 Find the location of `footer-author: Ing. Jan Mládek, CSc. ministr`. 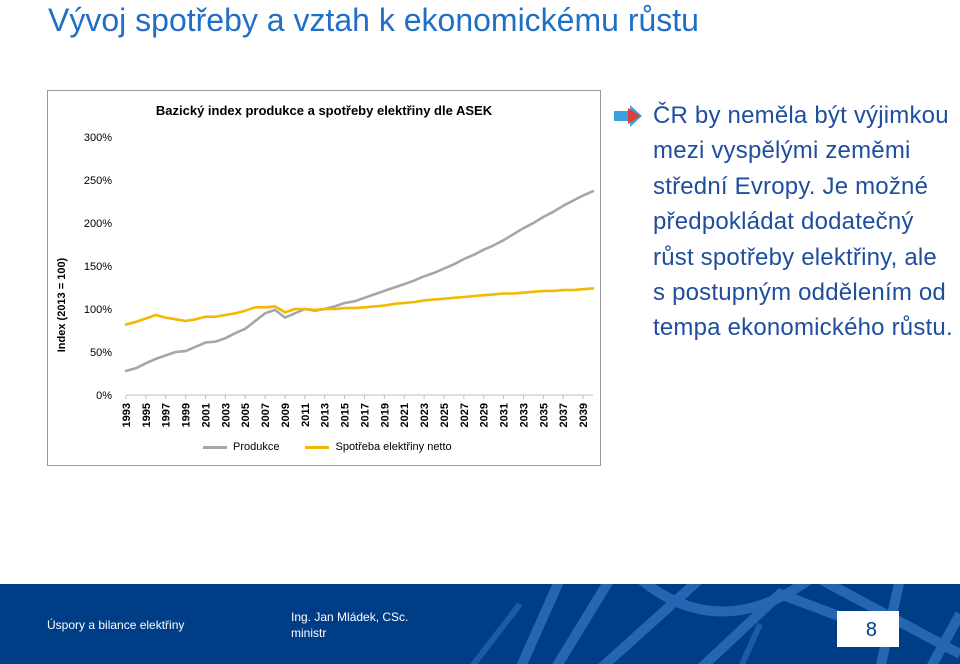

footer-author: Ing. Jan Mládek, CSc. ministr is located at coordinates (349, 625).